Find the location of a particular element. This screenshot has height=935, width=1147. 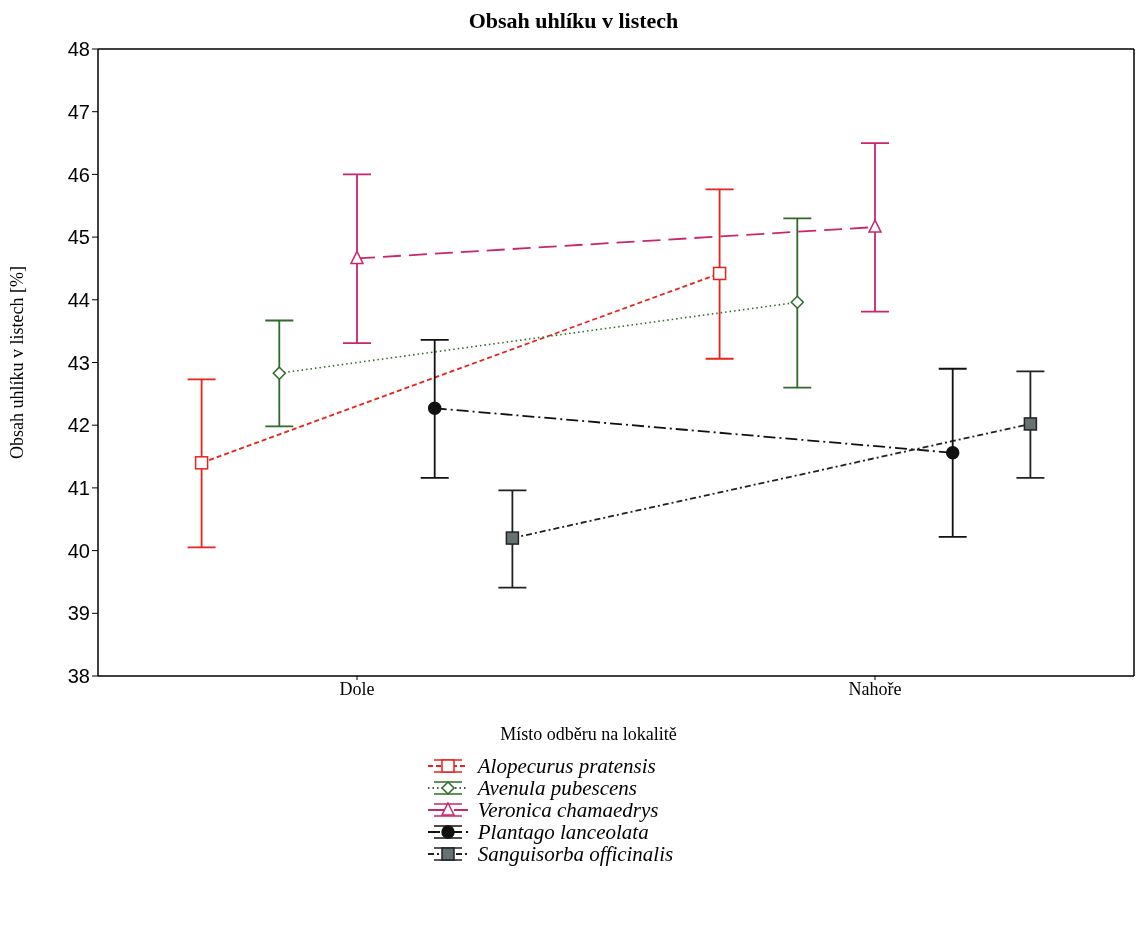

y-tick-label: 41 is located at coordinates (78, 488).